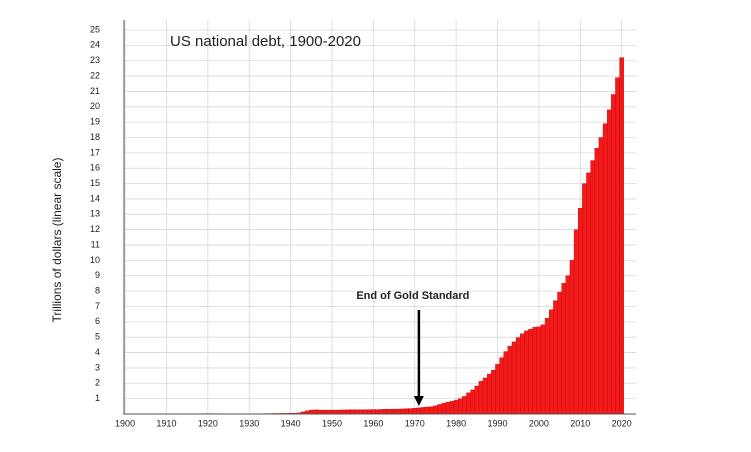  What do you see at coordinates (97, 367) in the screenshot?
I see `y-tick-label: 3` at bounding box center [97, 367].